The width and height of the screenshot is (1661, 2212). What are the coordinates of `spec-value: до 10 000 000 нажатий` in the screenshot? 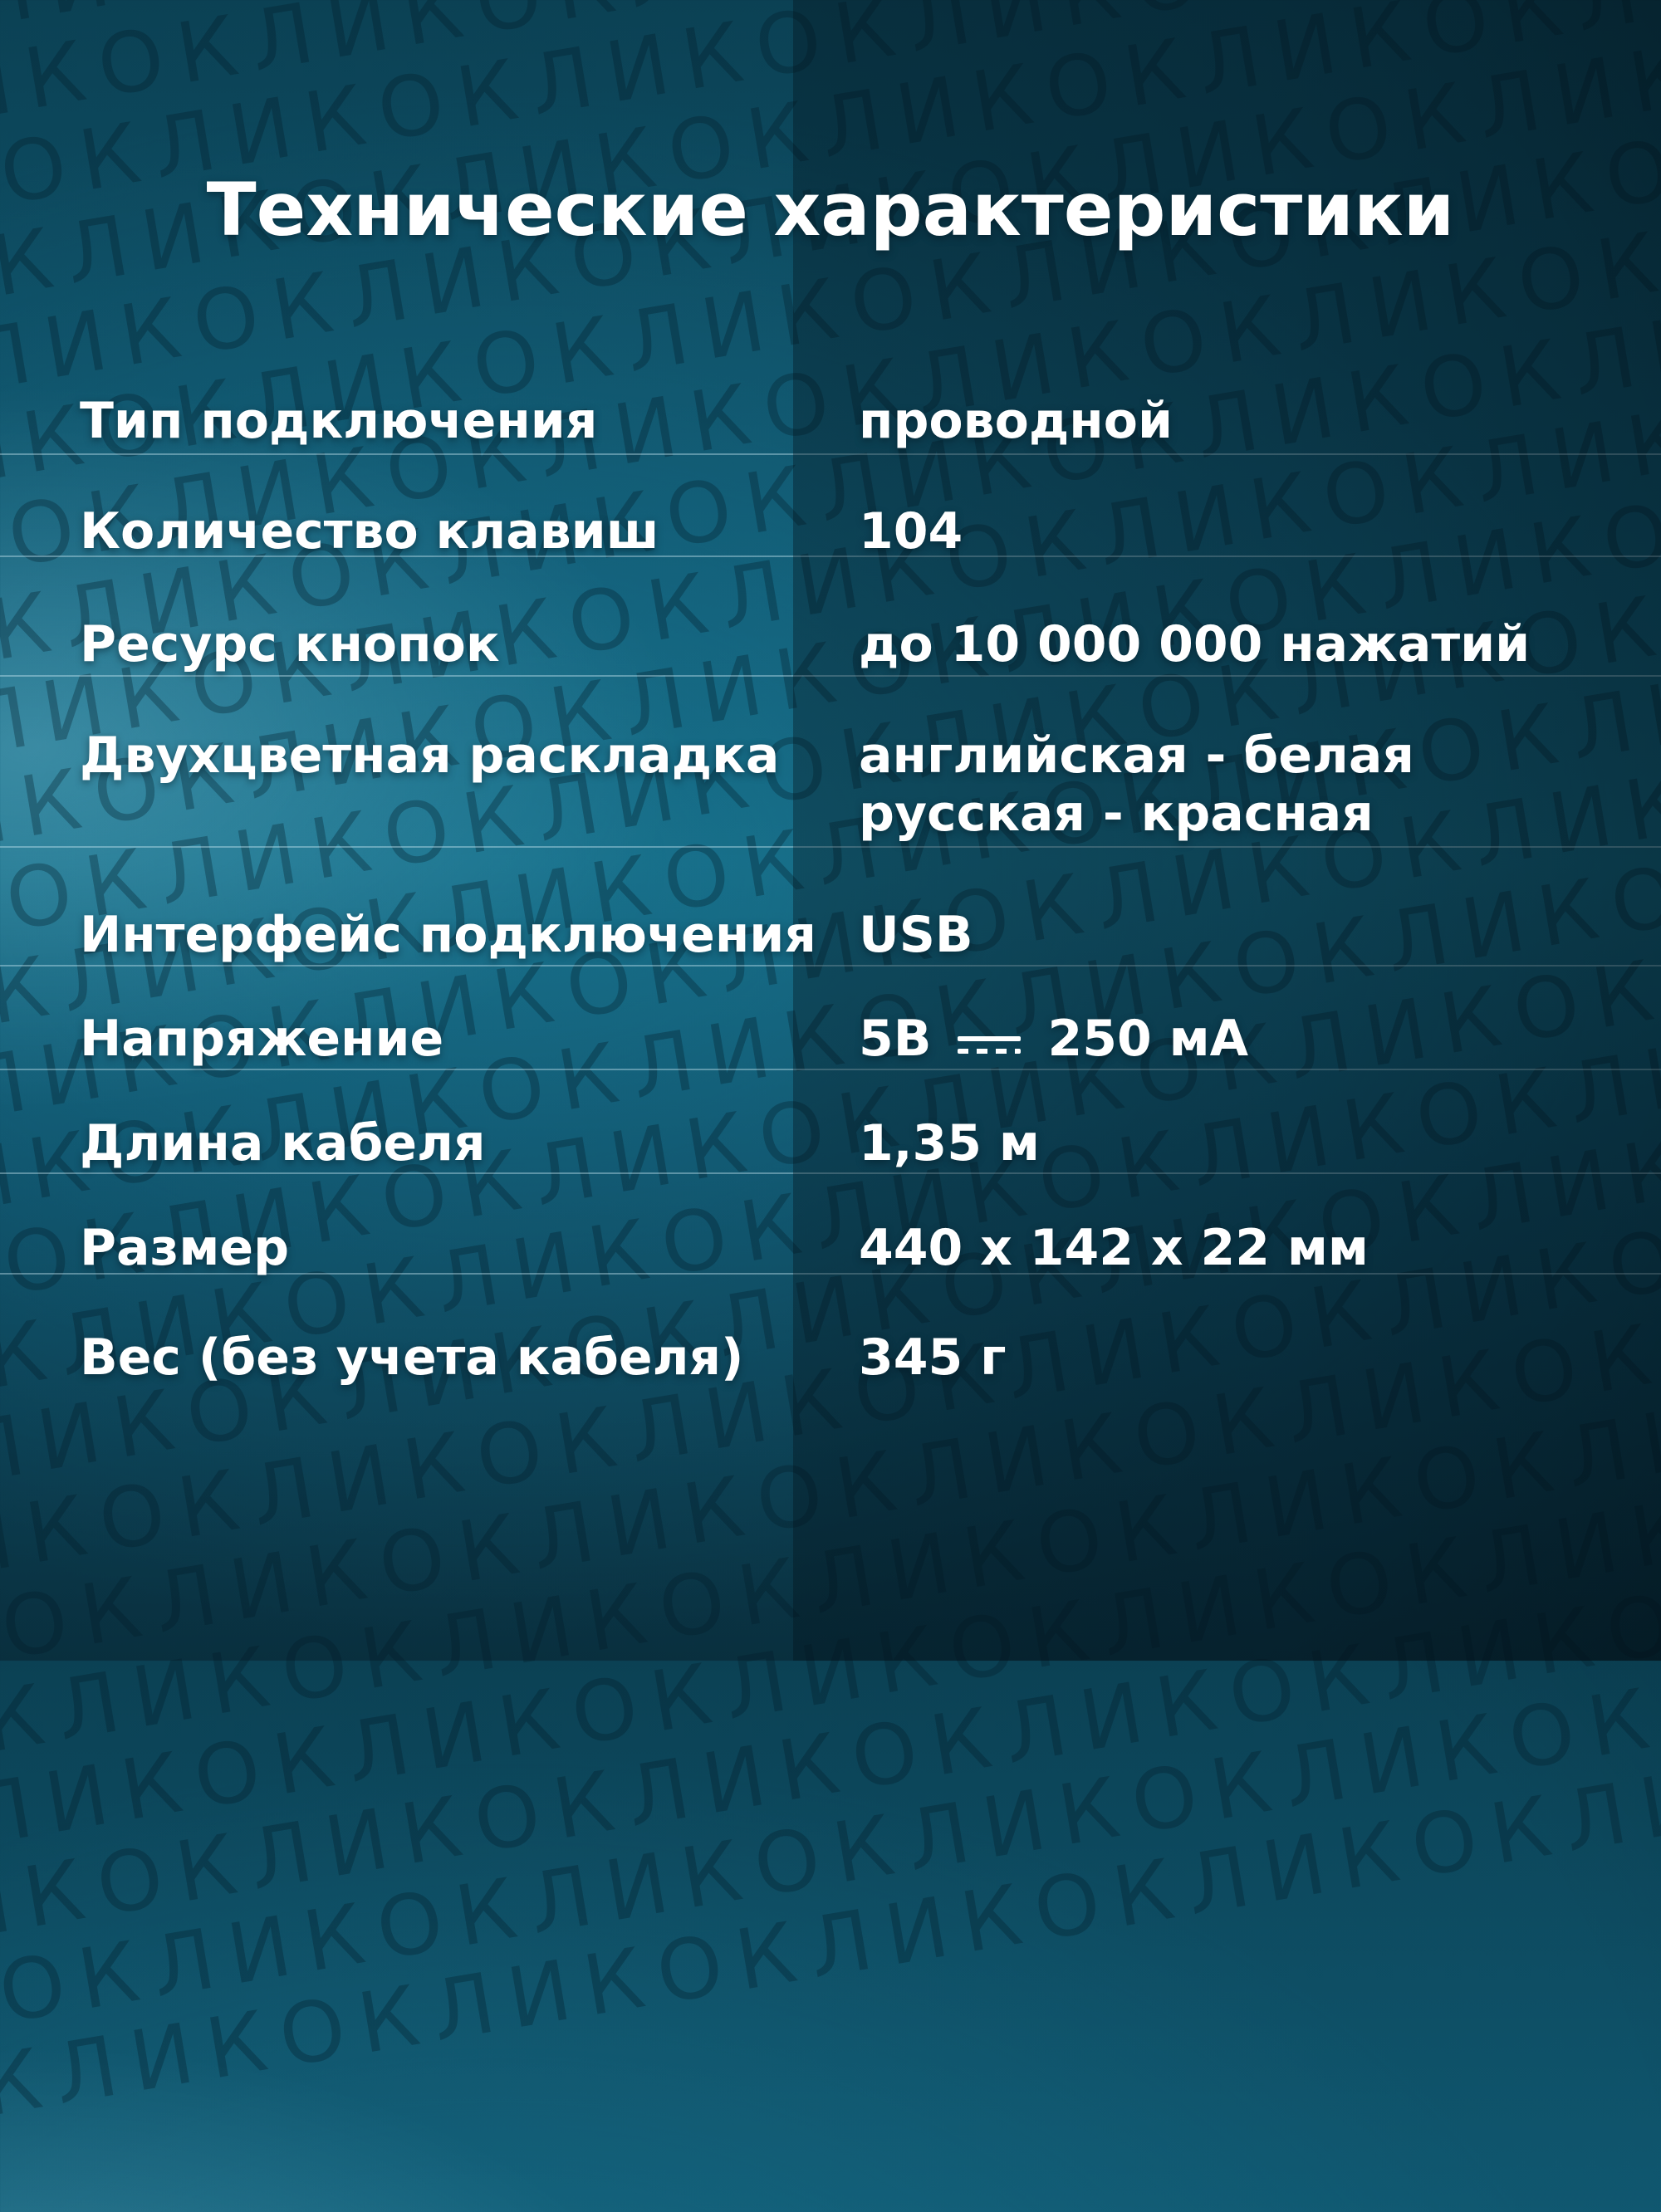 It's located at (1195, 644).